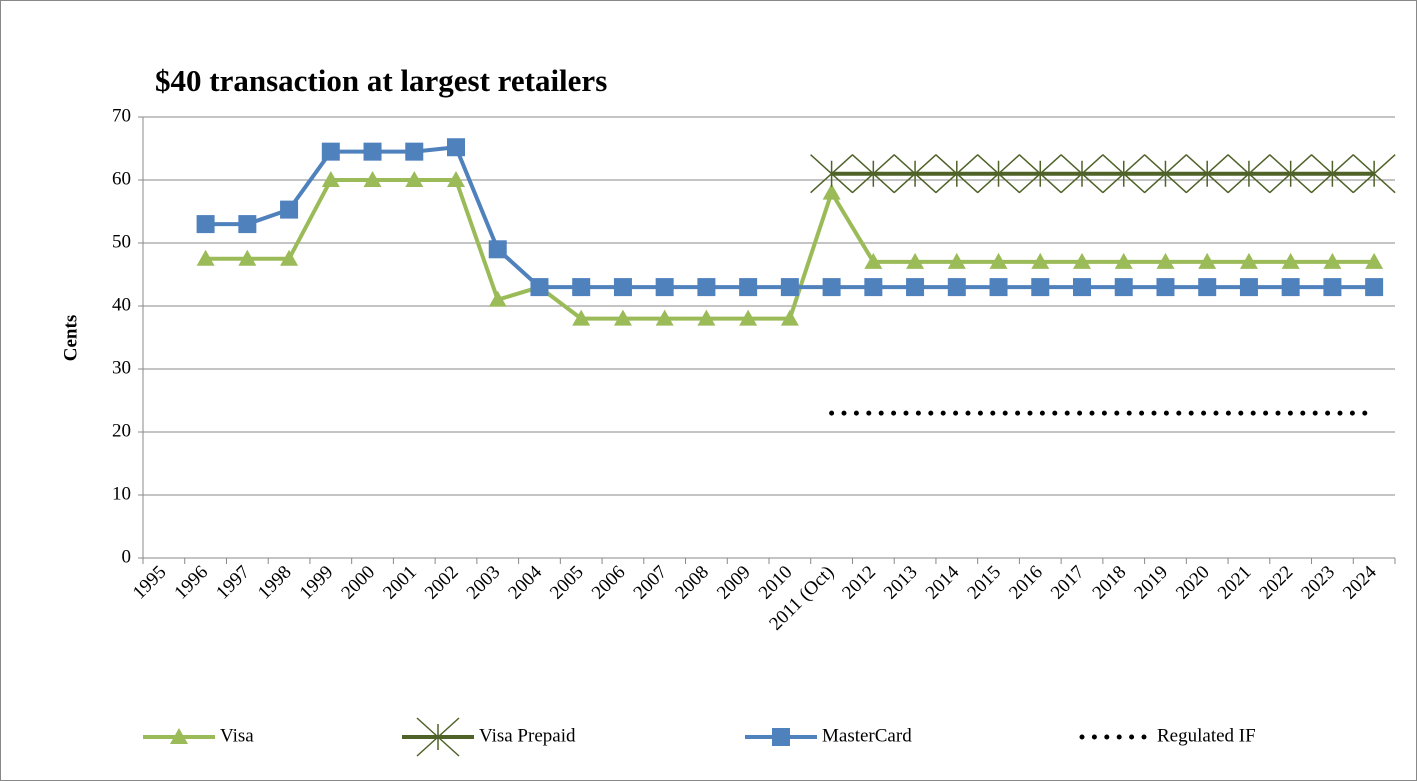 The width and height of the screenshot is (1417, 781). What do you see at coordinates (381, 80) in the screenshot?
I see `chart-title: $40 transaction at largest retailers` at bounding box center [381, 80].